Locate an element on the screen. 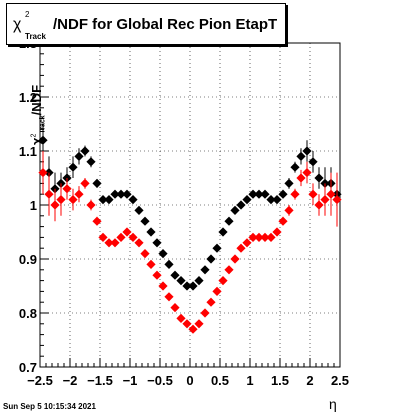  y-label-sup: 2 is located at coordinates (34, 135).